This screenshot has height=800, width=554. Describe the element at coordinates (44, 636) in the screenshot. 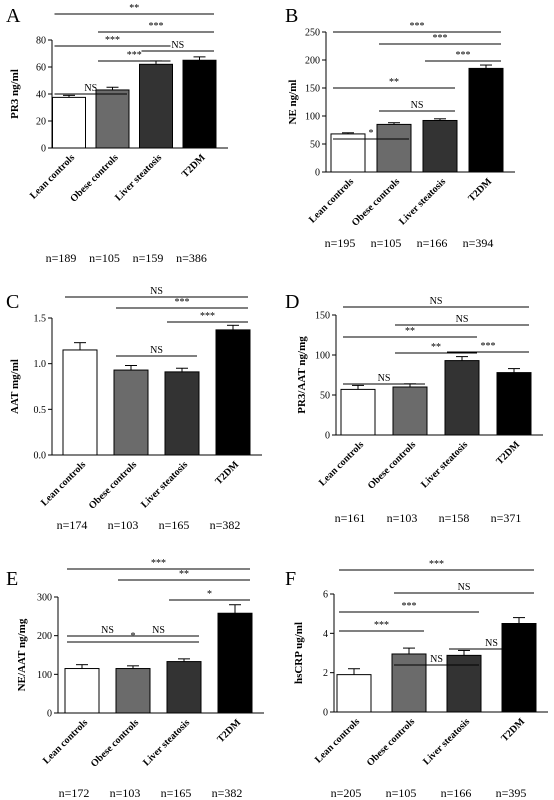

I see `y-tick-label: 200` at that location.